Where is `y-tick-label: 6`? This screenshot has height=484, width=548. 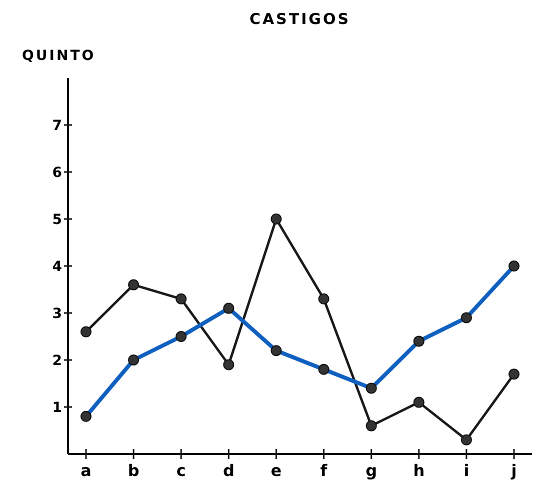
y-tick-label: 6 is located at coordinates (57, 172).